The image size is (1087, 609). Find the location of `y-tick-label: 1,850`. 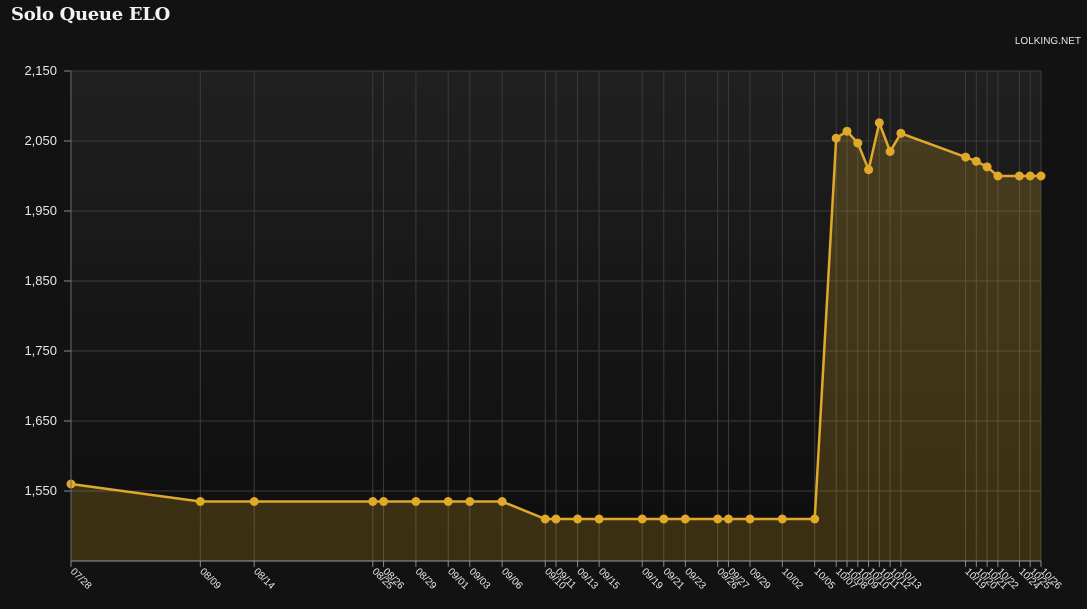

y-tick-label: 1,850 is located at coordinates (40, 280).